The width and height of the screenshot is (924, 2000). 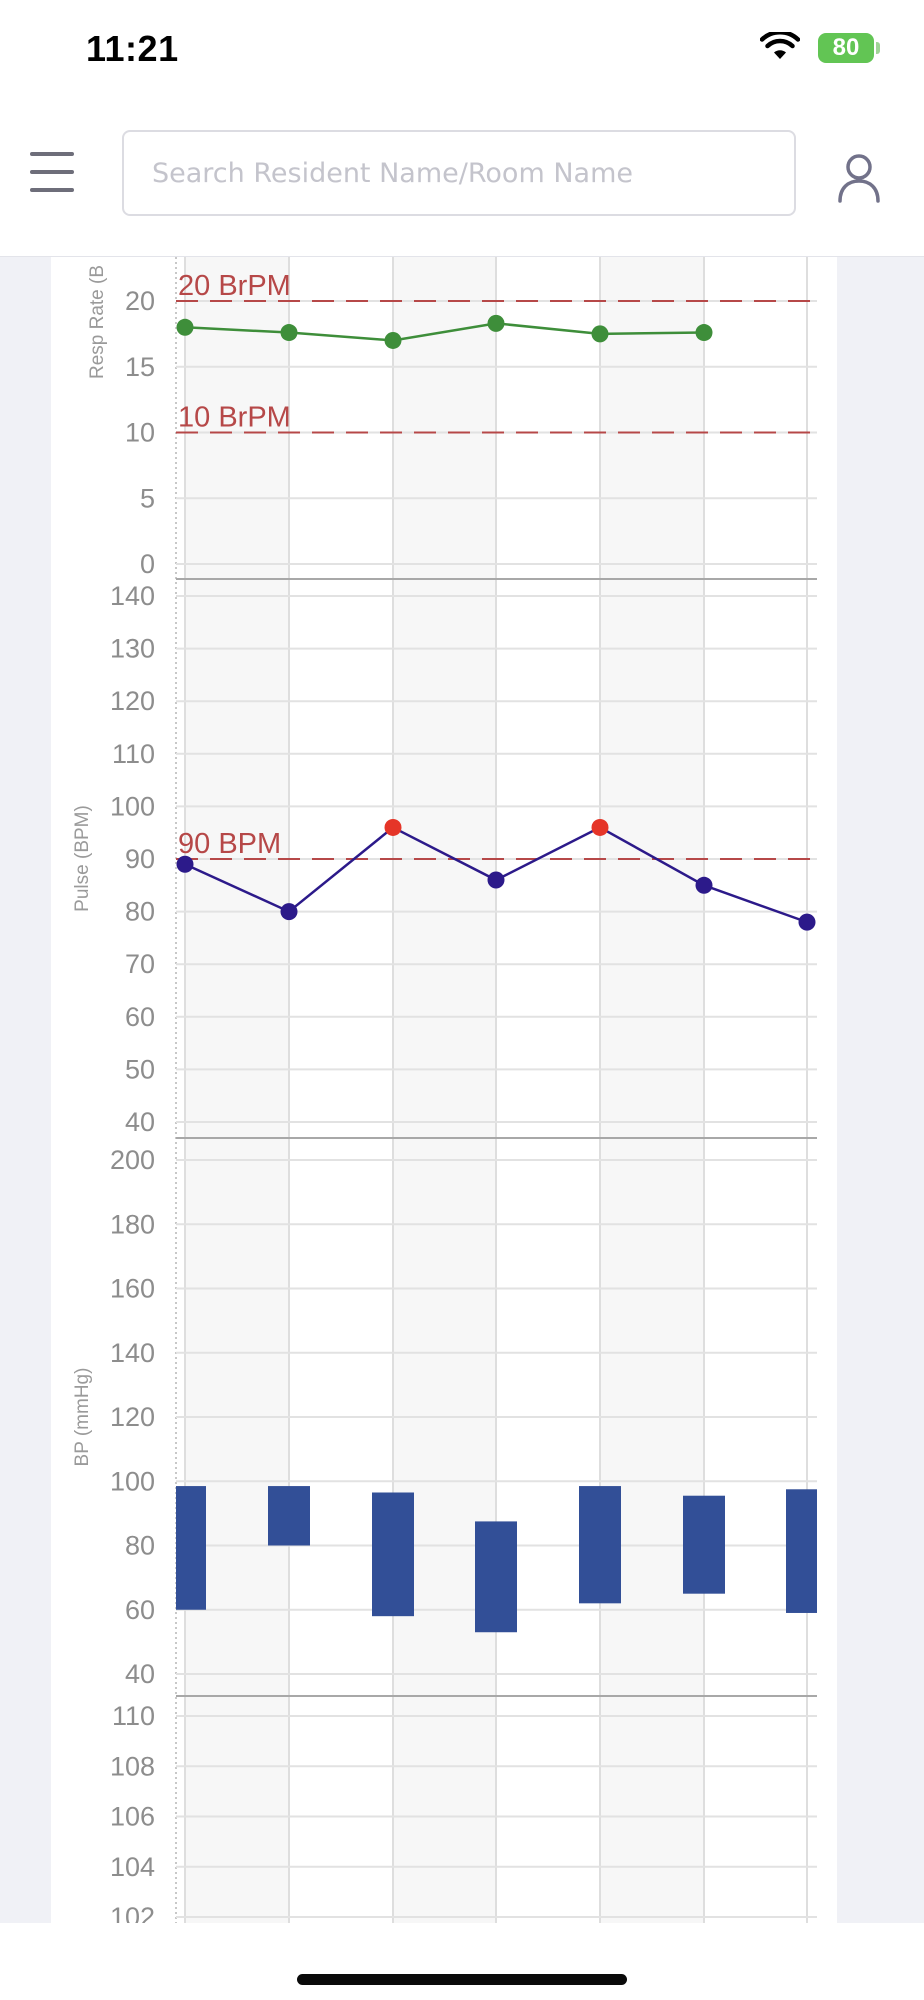 What do you see at coordinates (234, 286) in the screenshot?
I see `reference-line-label: 20 BrPM` at bounding box center [234, 286].